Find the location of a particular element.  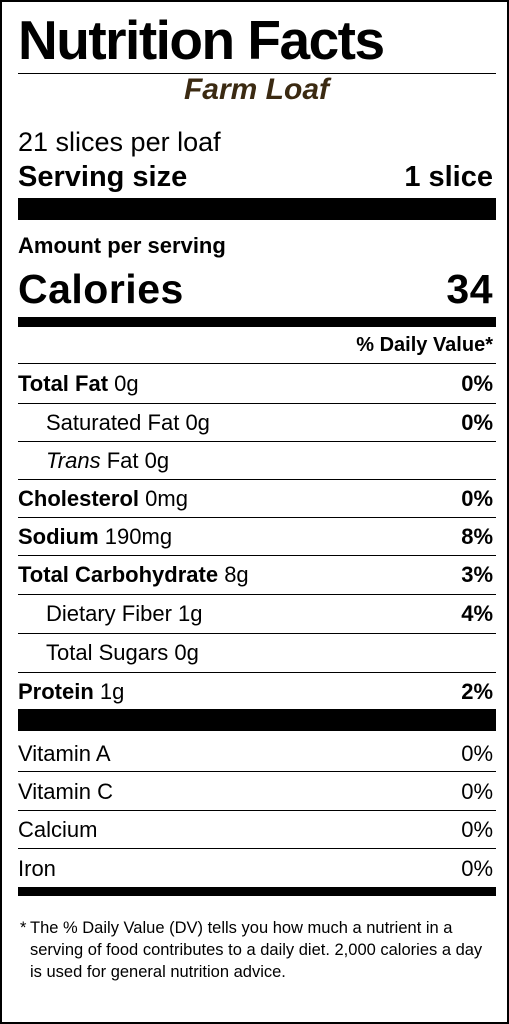

footnote-divider is located at coordinates (257, 891).